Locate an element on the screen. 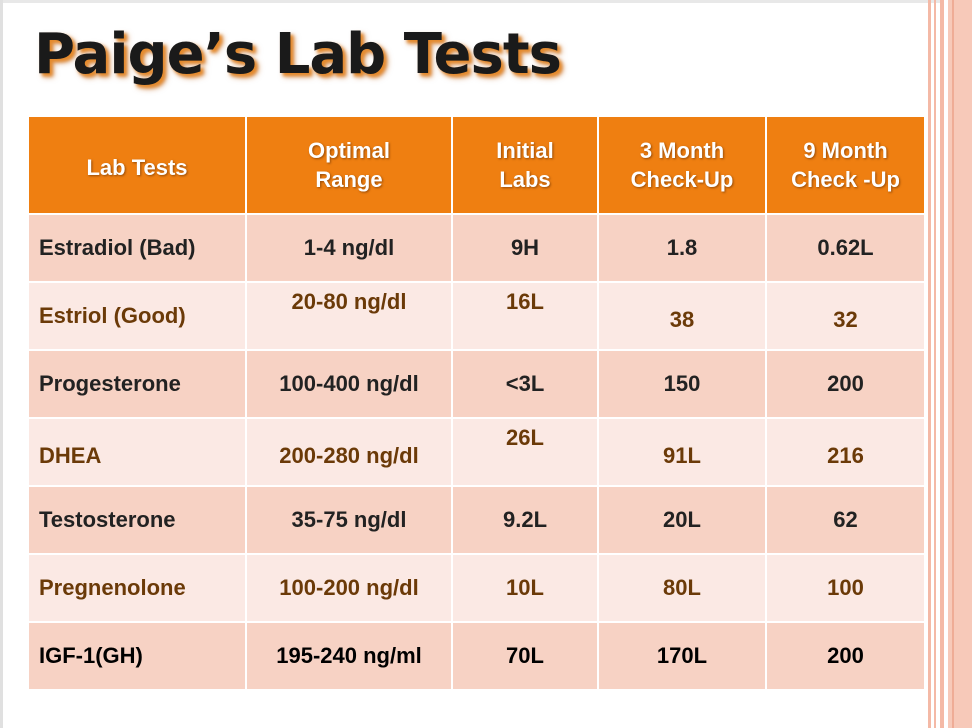  header-9-month-line1: 9 Month is located at coordinates (845, 150).